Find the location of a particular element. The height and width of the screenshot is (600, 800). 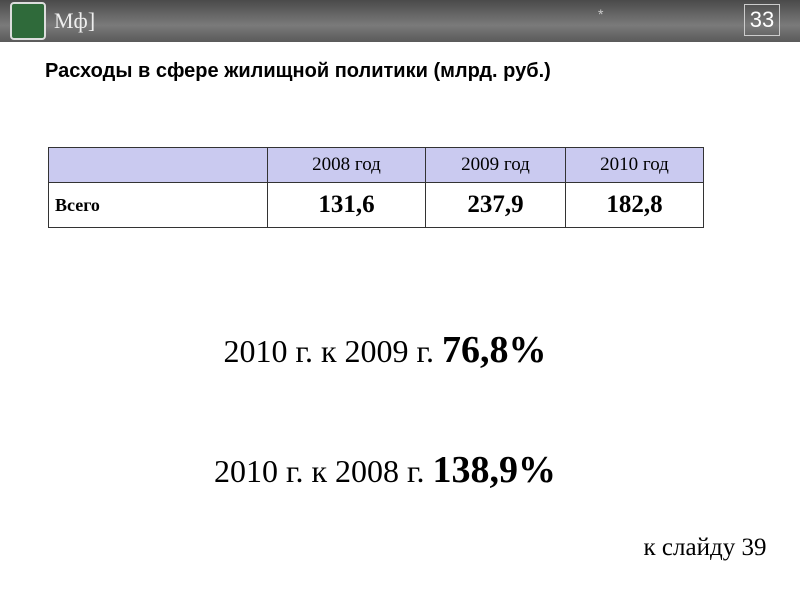

column-header: 2010 год is located at coordinates (634, 165).